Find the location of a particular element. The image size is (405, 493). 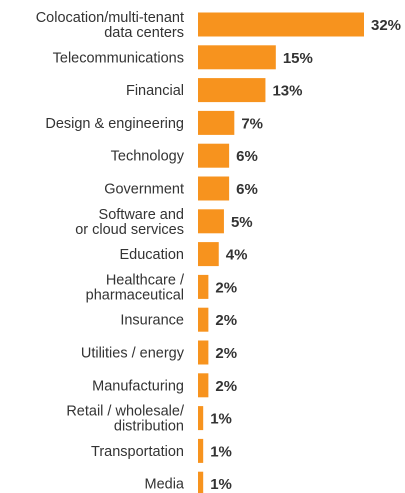

category-label-line: Financial is located at coordinates (155, 91).